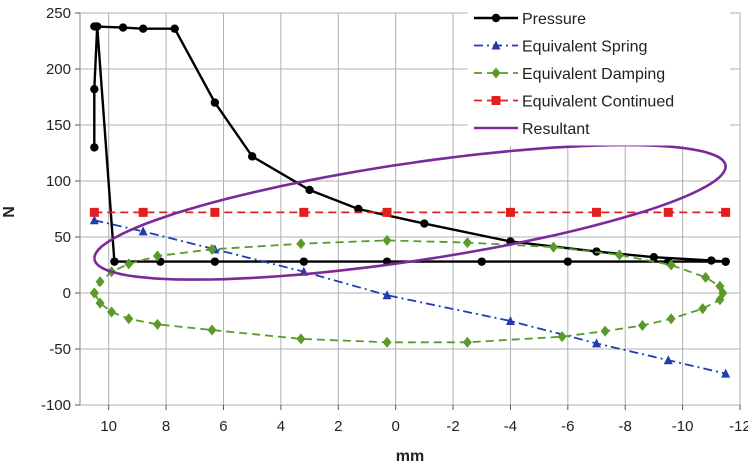  What do you see at coordinates (62, 237) in the screenshot?
I see `y-tick-label: 50` at bounding box center [62, 237].